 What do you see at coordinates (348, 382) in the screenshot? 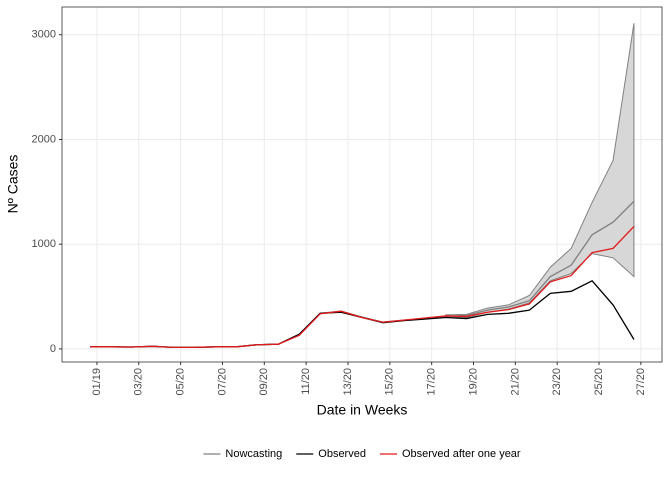
I see `x-tick-label: 13/20` at bounding box center [348, 382].